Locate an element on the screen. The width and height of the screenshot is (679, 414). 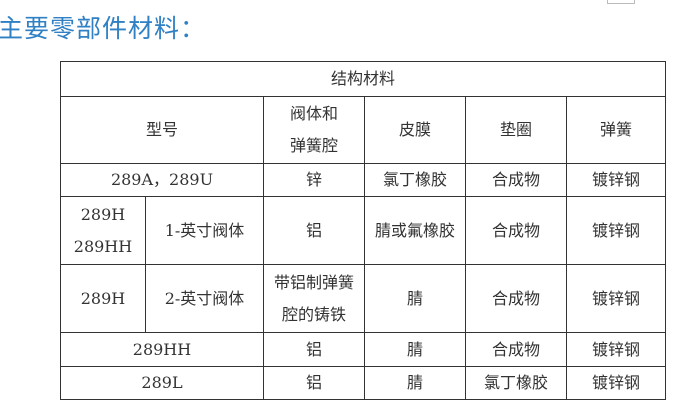
header-gasket: 垫圈 is located at coordinates (516, 130).